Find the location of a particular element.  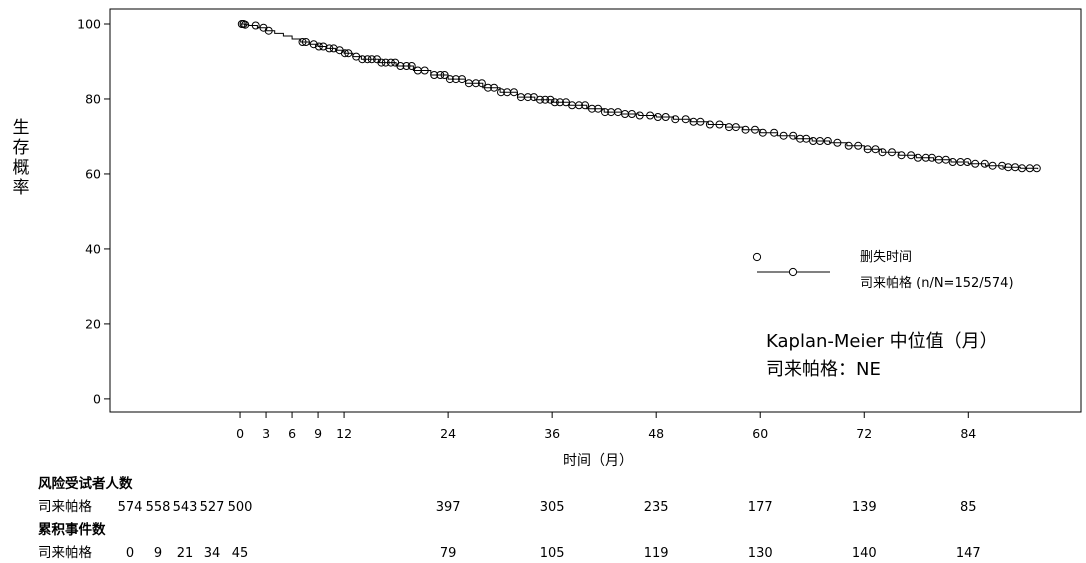

y-axis-label-char: 概 is located at coordinates (21, 168).